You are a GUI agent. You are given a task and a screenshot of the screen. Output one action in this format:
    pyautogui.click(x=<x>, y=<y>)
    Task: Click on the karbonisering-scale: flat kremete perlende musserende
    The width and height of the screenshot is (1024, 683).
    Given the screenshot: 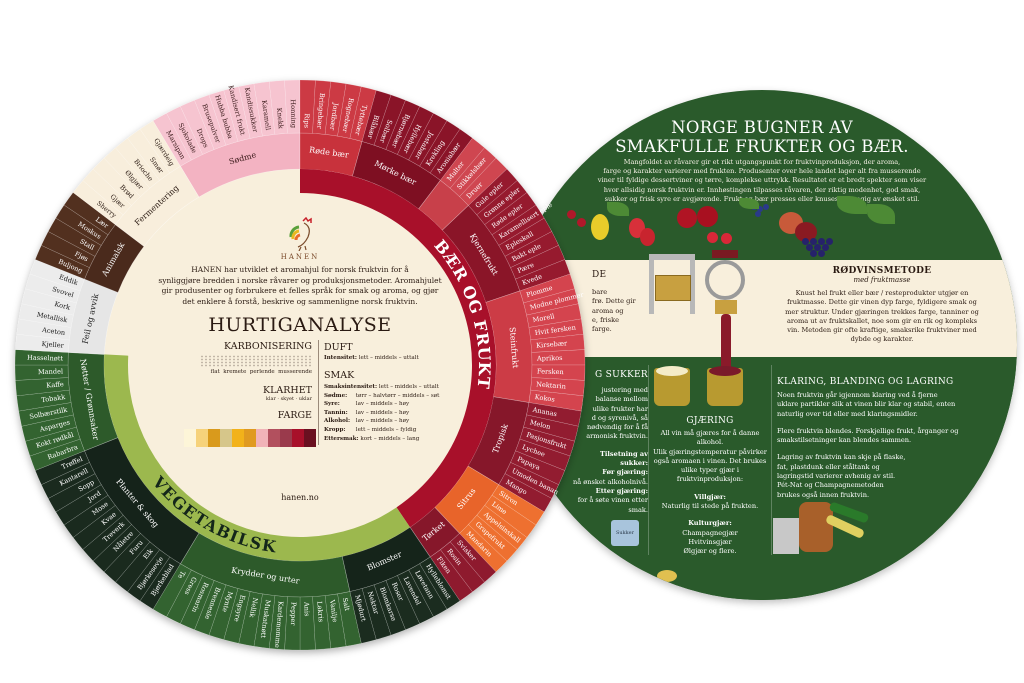 What is the action you would take?
    pyautogui.click(x=261, y=372)
    